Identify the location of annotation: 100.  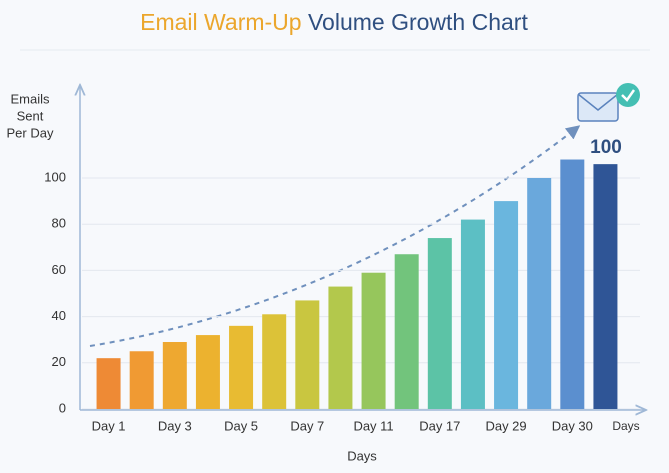
(606, 147).